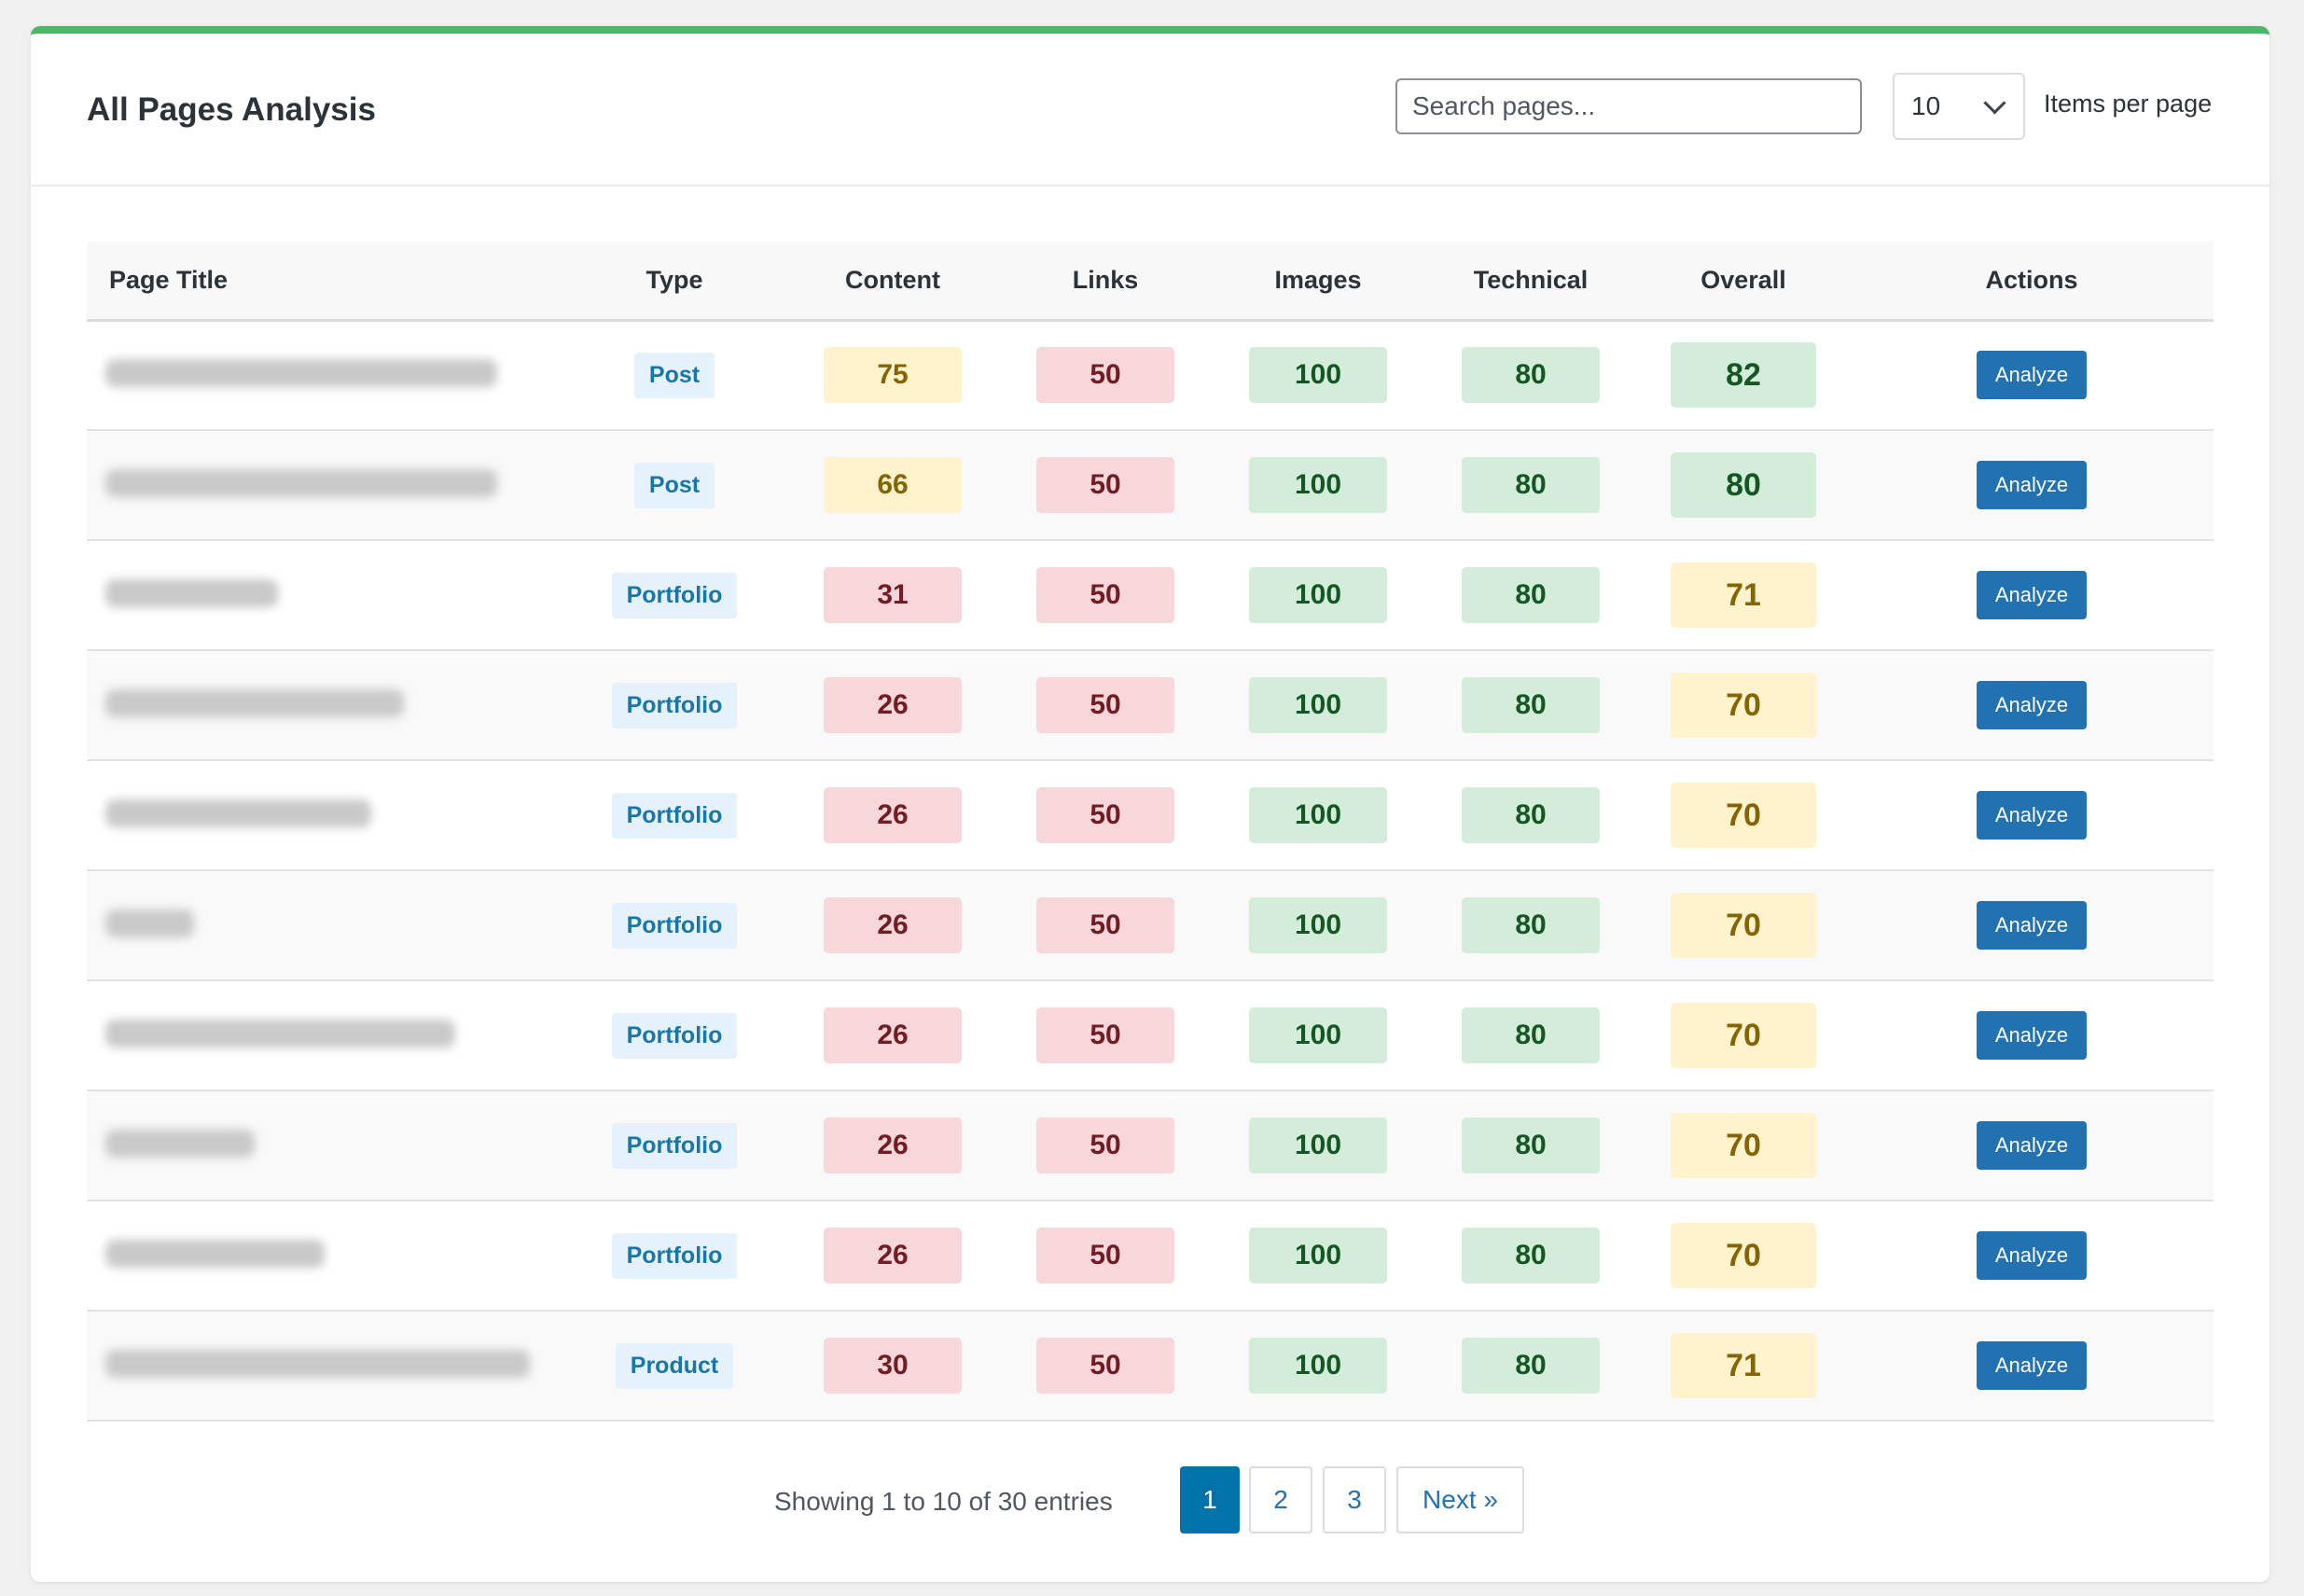 The image size is (2304, 1596). I want to click on items-per-page-select: 10, so click(1959, 106).